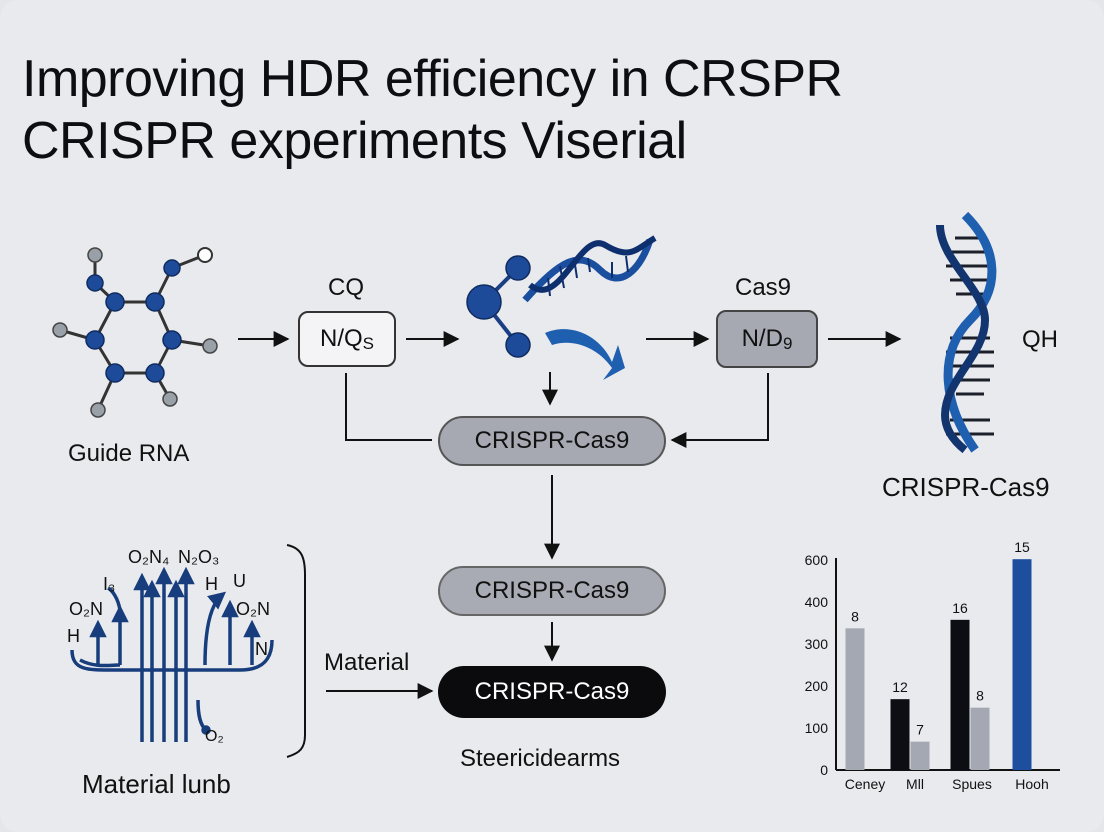 This screenshot has height=832, width=1104. What do you see at coordinates (211, 584) in the screenshot?
I see `atom-label-h-top: H` at bounding box center [211, 584].